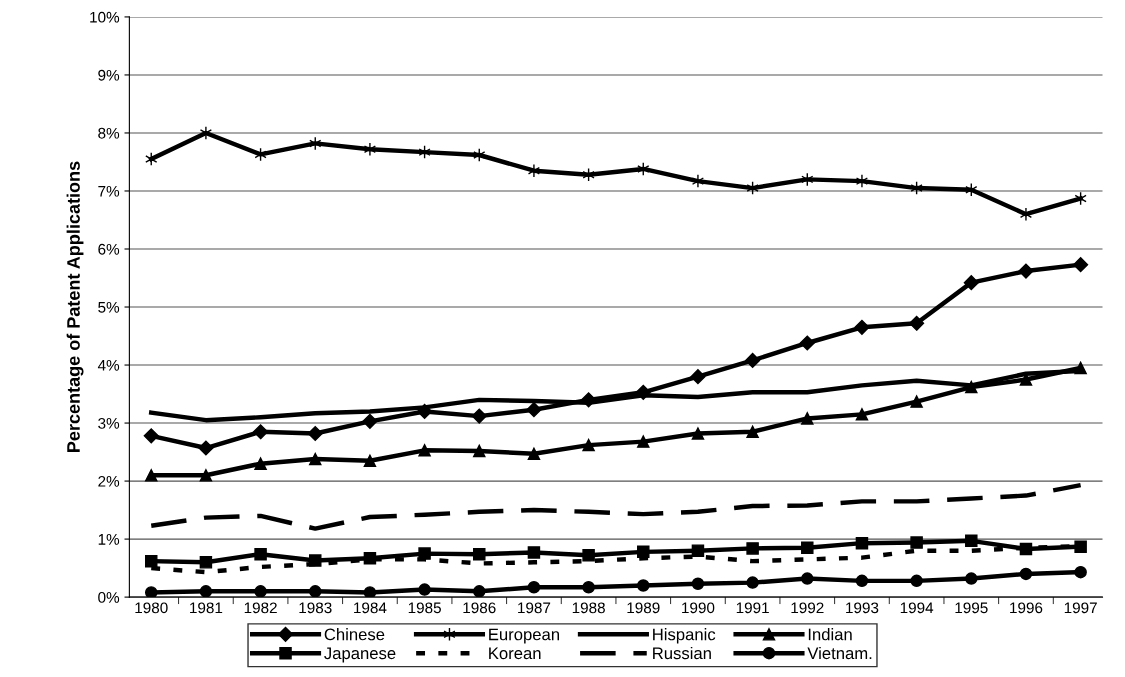  Describe the element at coordinates (682, 653) in the screenshot. I see `legend-label: Russian` at that location.